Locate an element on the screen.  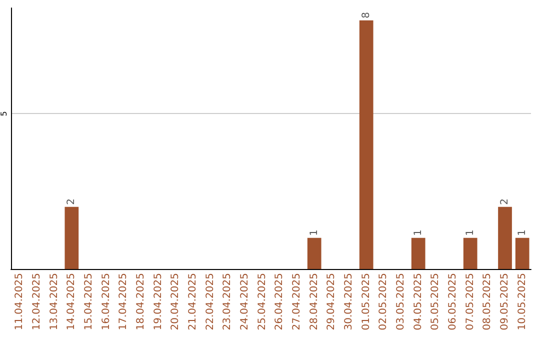
x-tick-label: 10.05.2025 is located at coordinates (522, 301).